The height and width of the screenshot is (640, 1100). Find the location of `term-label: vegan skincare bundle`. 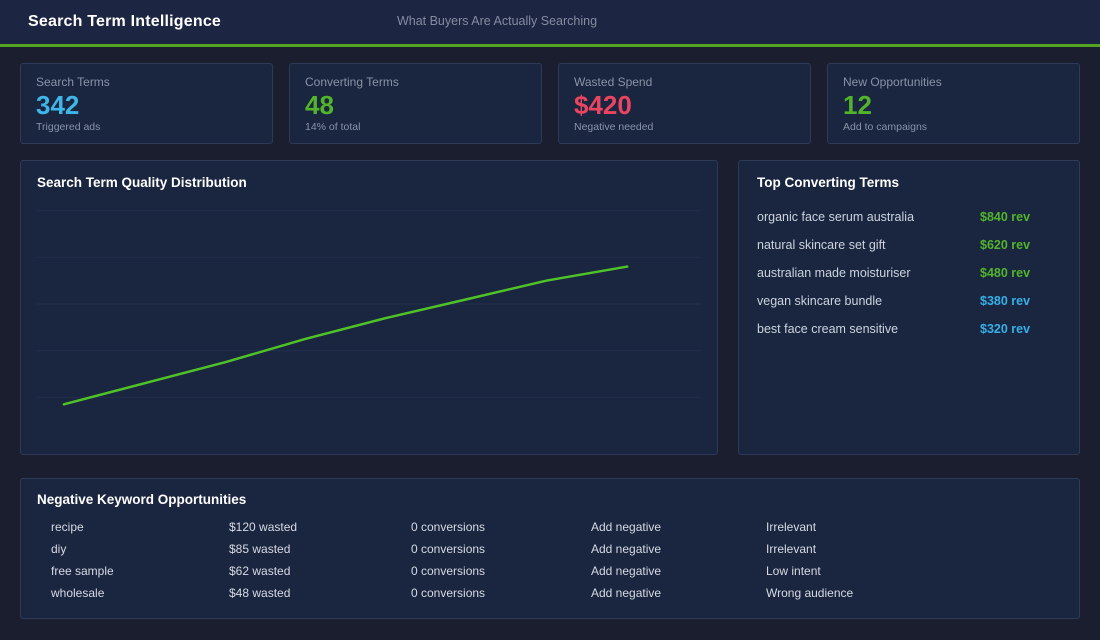

term-label: vegan skincare bundle is located at coordinates (820, 301).